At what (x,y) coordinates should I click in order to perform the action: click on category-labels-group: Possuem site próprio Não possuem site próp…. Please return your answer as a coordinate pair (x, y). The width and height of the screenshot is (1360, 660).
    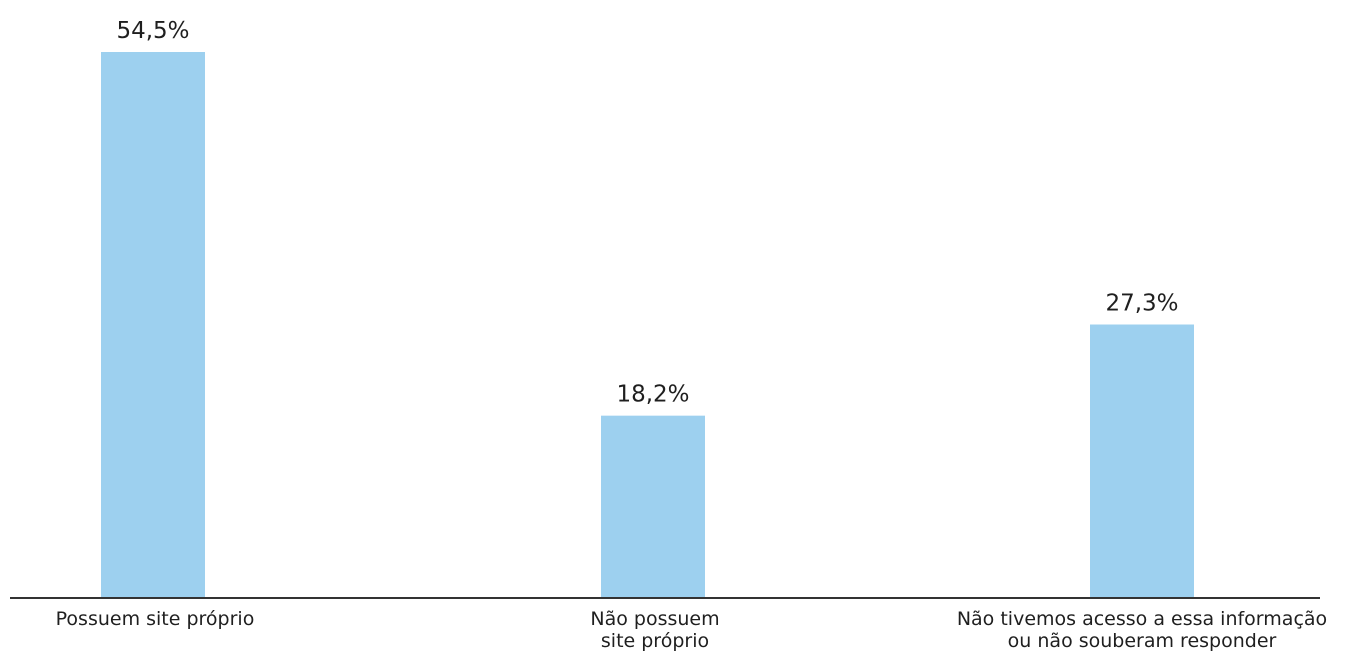
    Looking at the image, I should click on (692, 630).